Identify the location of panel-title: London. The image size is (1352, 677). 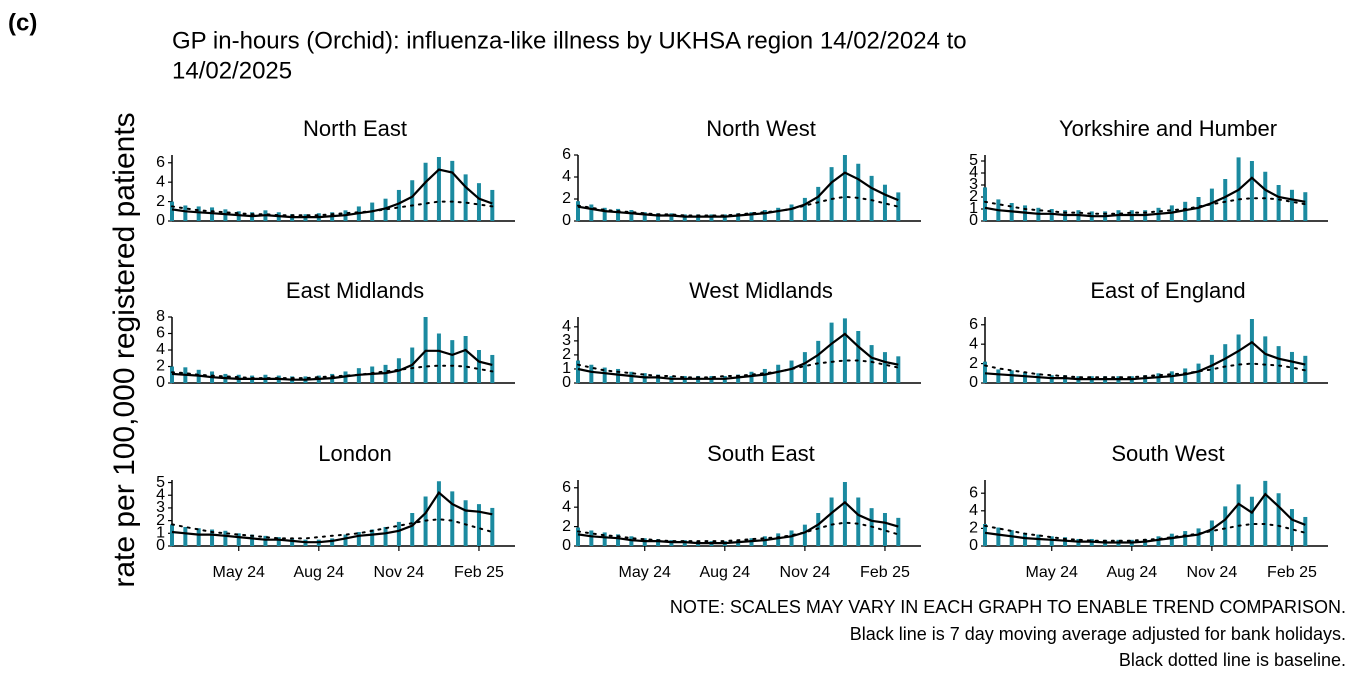
(354, 453).